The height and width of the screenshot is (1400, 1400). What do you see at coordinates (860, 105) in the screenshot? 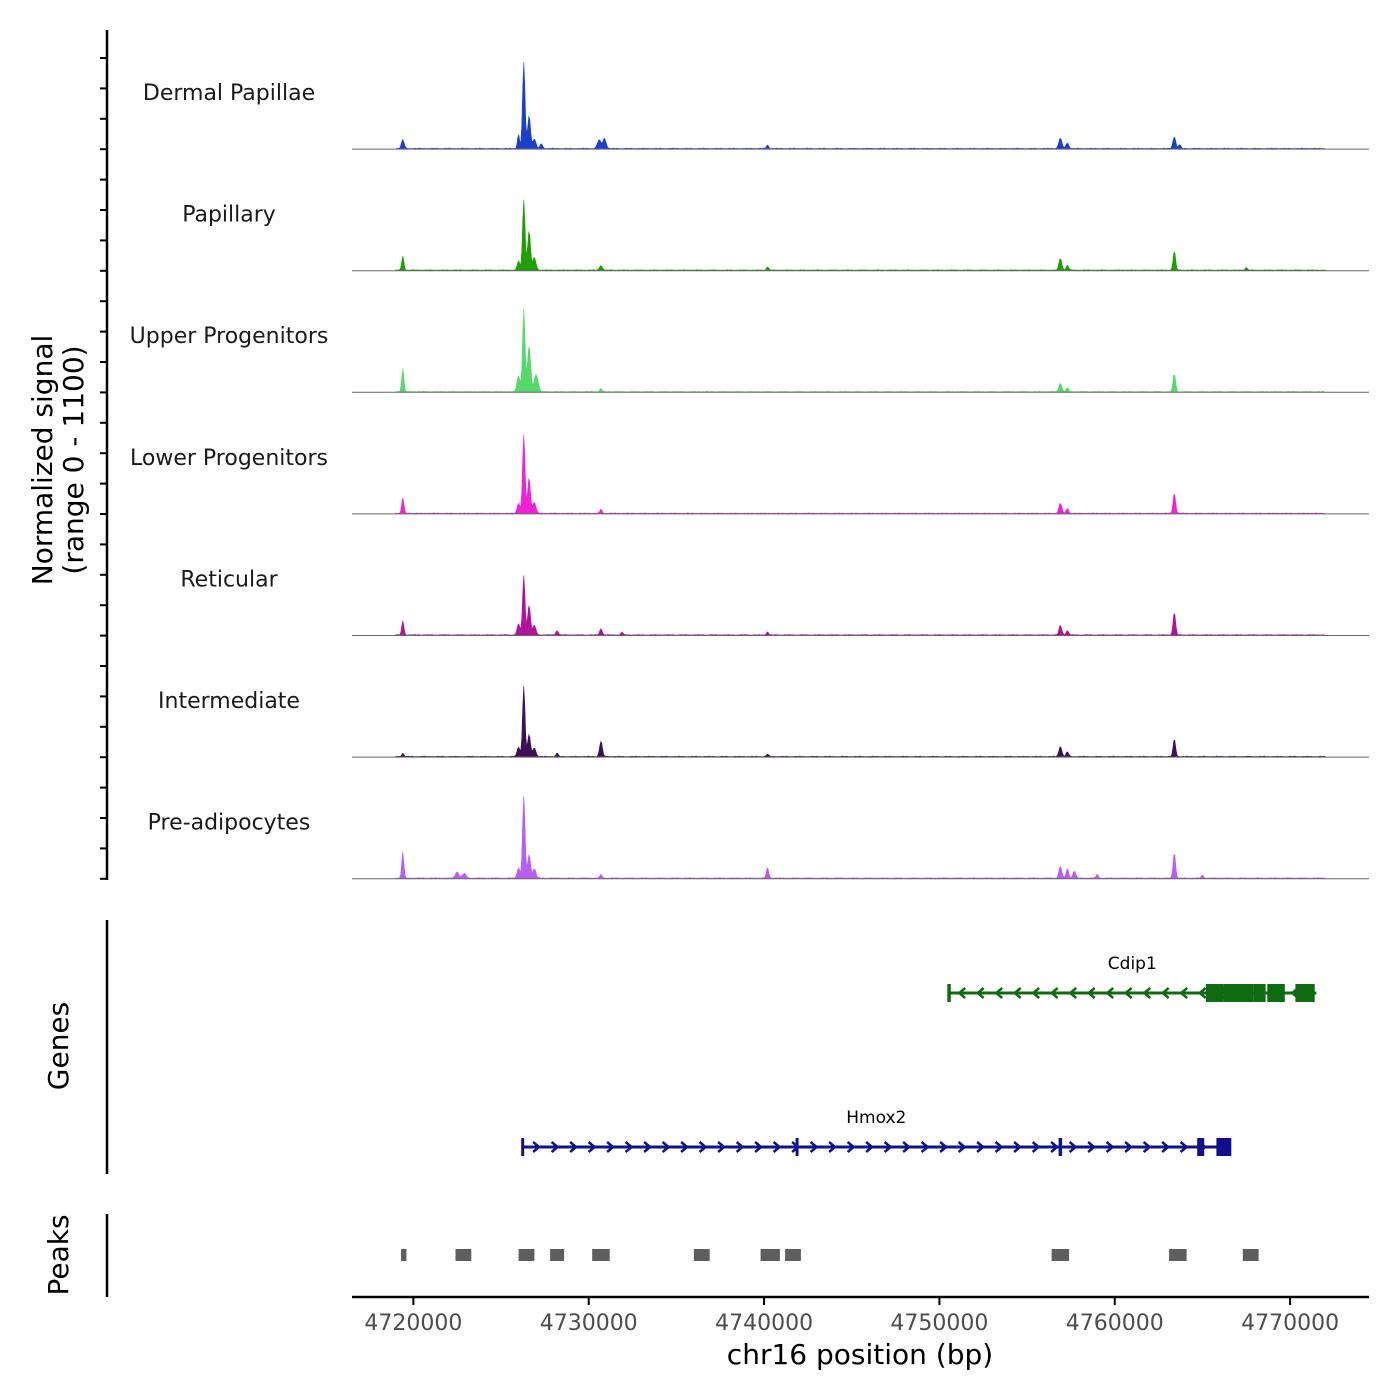
I see `signal-area-dermal-papillae` at bounding box center [860, 105].